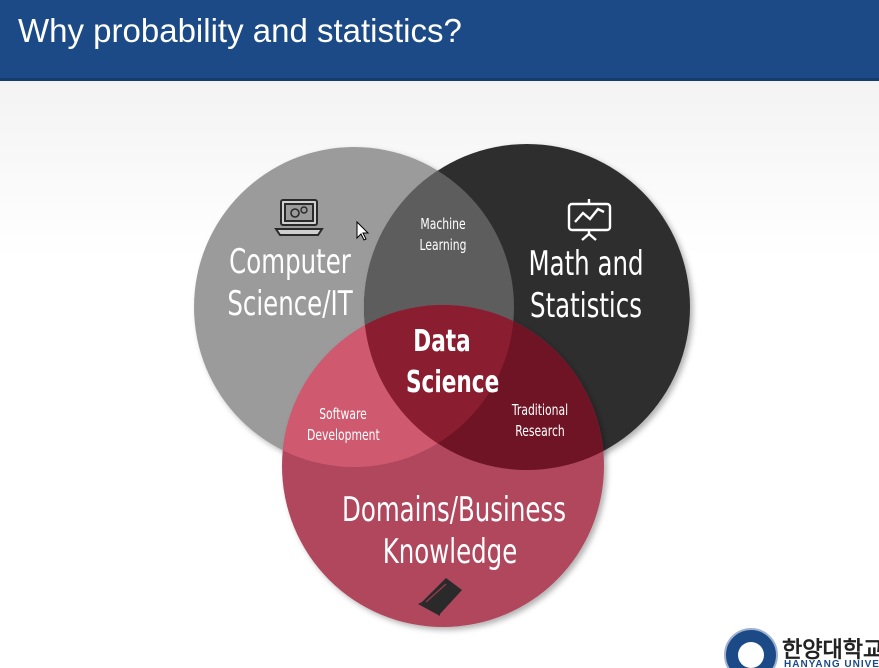 The height and width of the screenshot is (668, 879). Describe the element at coordinates (589, 220) in the screenshot. I see `presentation-chart-icon` at that location.